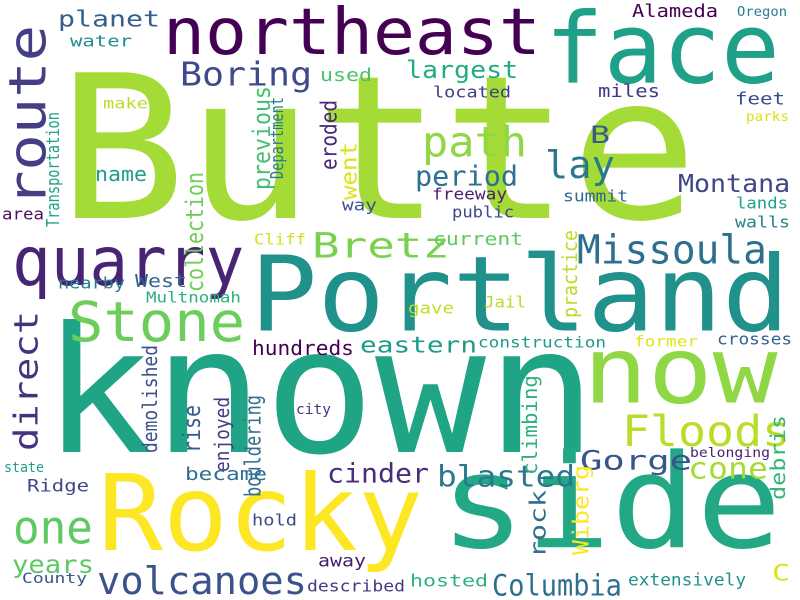 The image size is (800, 600). Describe the element at coordinates (26, 380) in the screenshot. I see `cloud-word: direct` at that location.